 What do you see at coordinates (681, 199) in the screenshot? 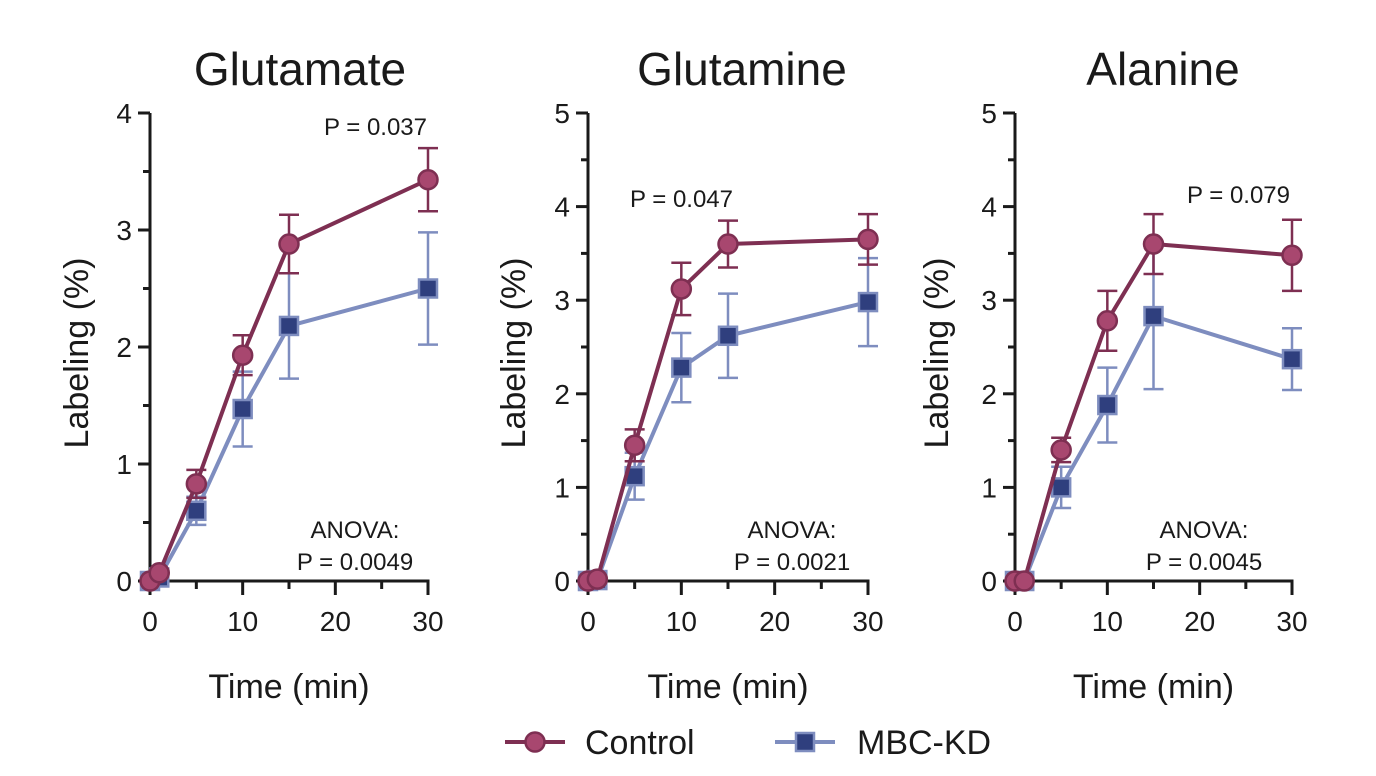
I see `p-value-label: P = 0.047` at bounding box center [681, 199].